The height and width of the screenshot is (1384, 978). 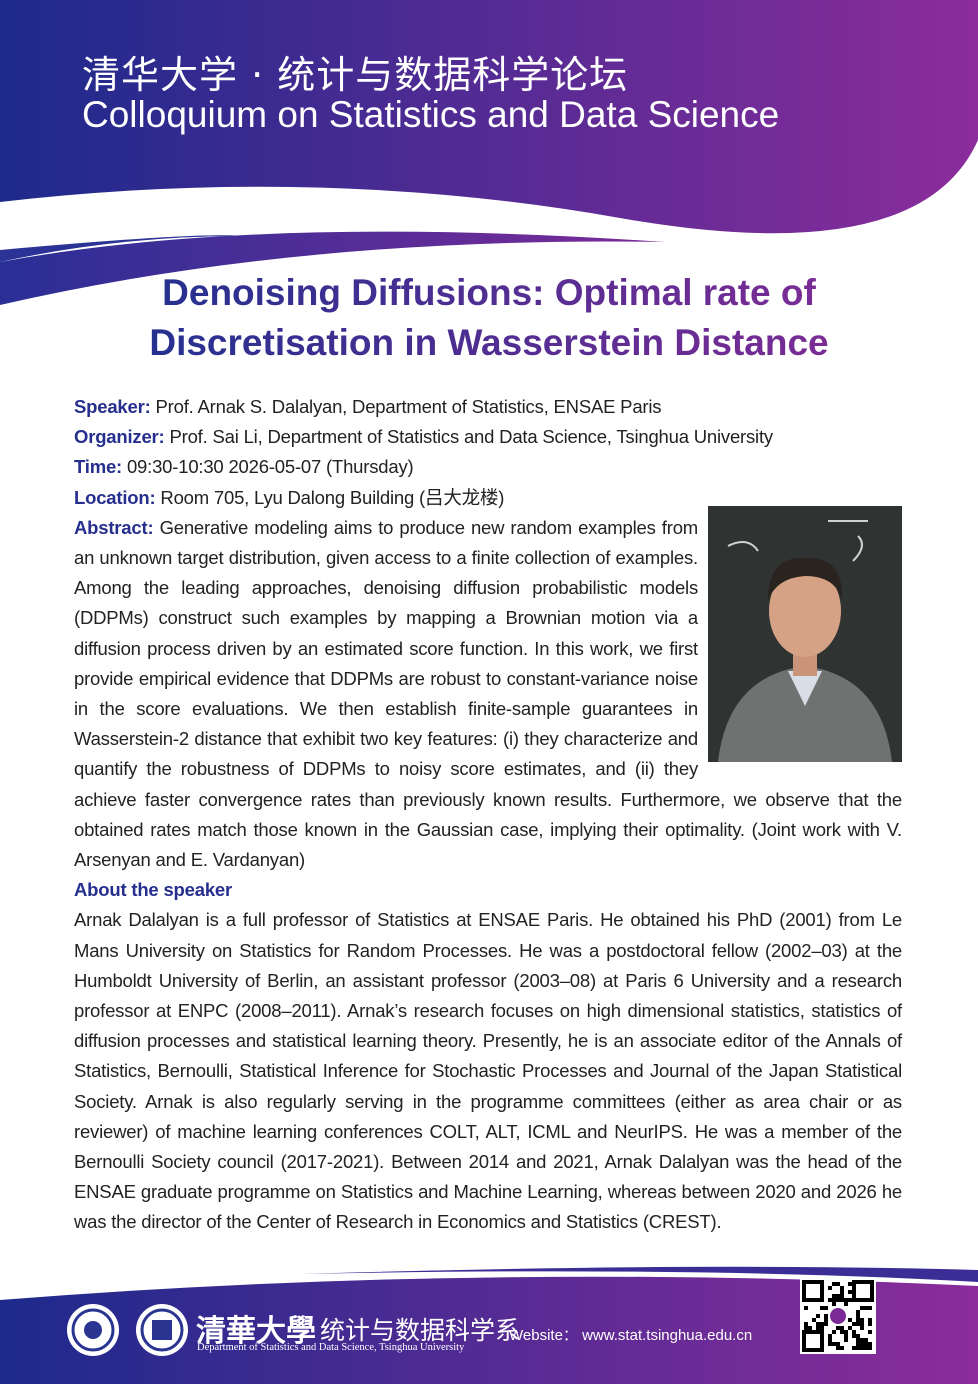 I want to click on detail-label: Organizer:, so click(x=119, y=437).